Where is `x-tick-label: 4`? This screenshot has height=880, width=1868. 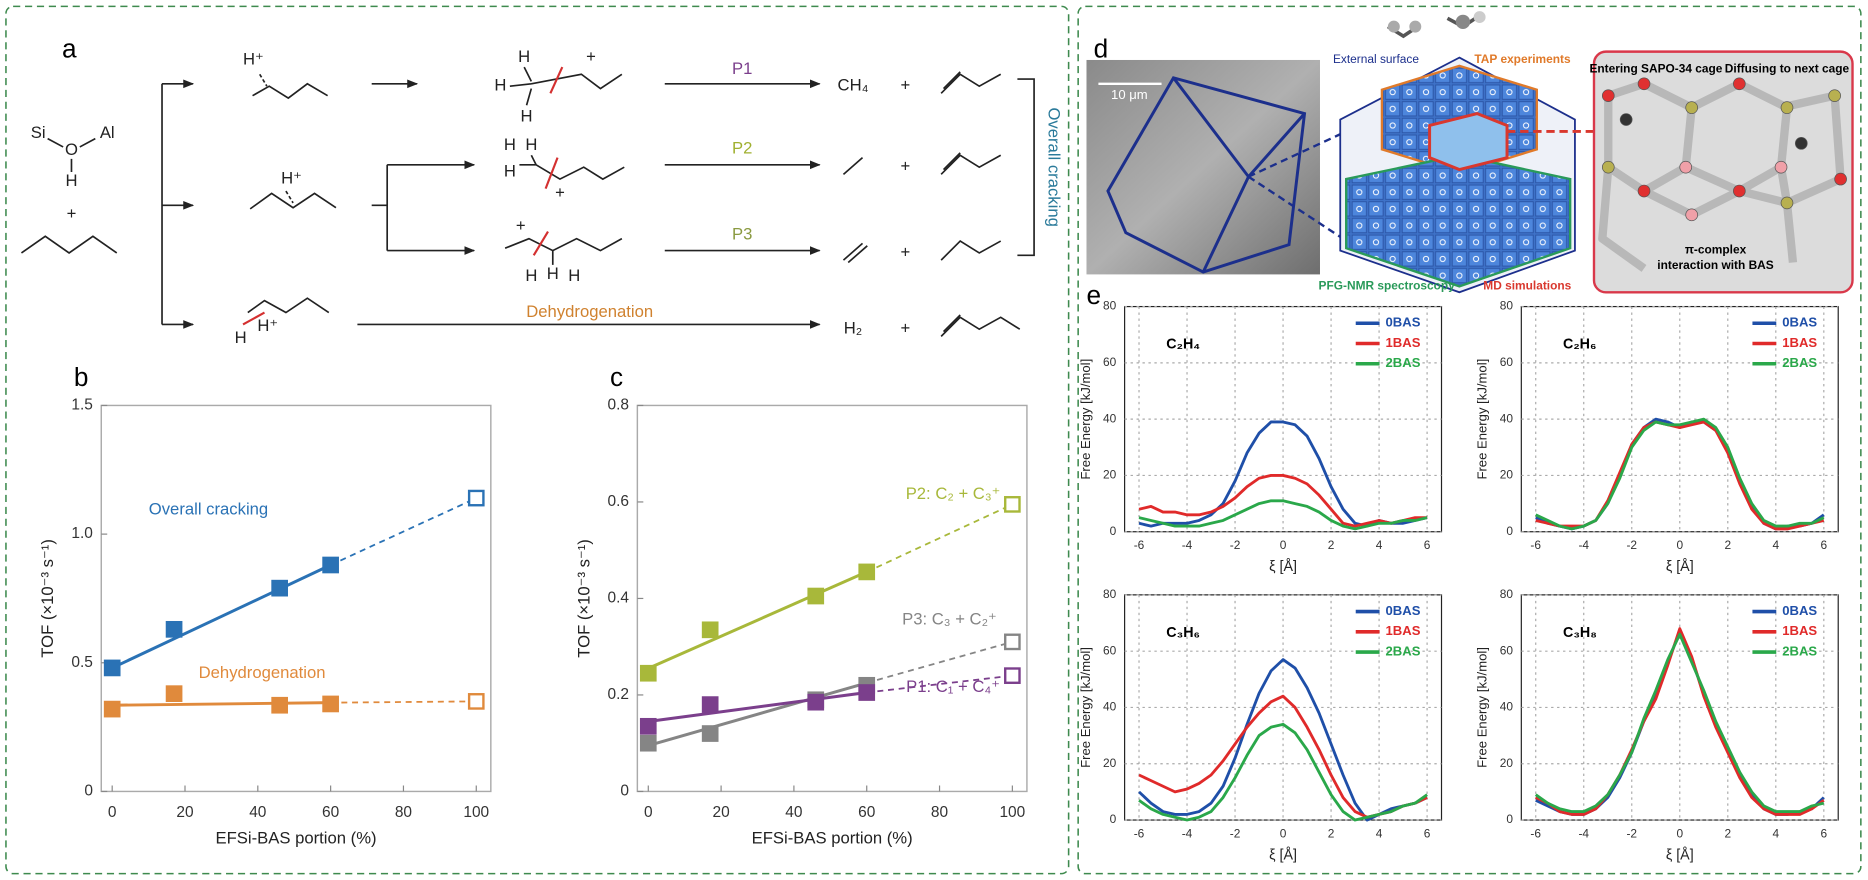
x-tick-label: 4 is located at coordinates (1775, 833).